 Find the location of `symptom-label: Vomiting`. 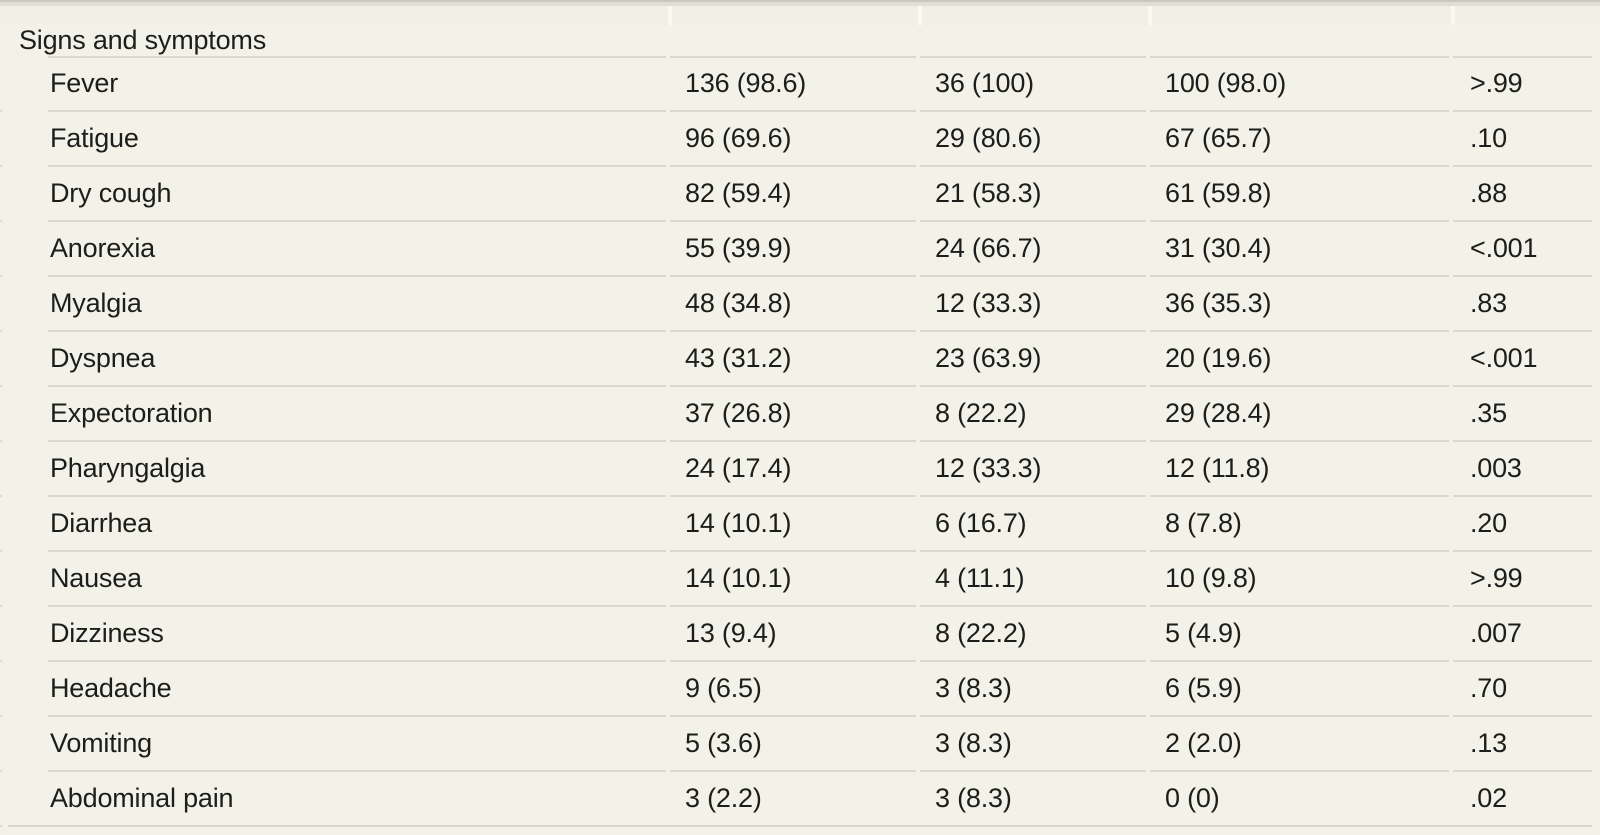

symptom-label: Vomiting is located at coordinates (101, 743).